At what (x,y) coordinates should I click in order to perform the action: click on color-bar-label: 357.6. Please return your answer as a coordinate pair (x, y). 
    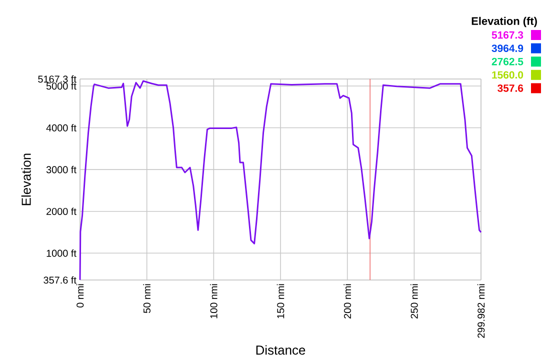
    Looking at the image, I should click on (511, 88).